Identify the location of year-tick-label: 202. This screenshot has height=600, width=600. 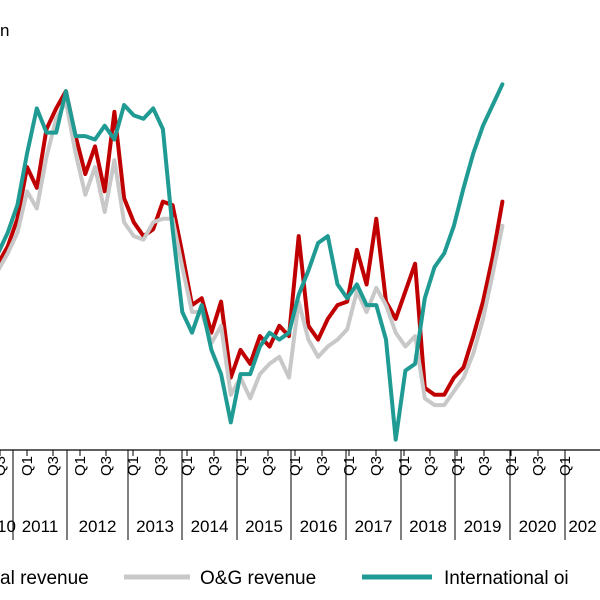
(582, 526).